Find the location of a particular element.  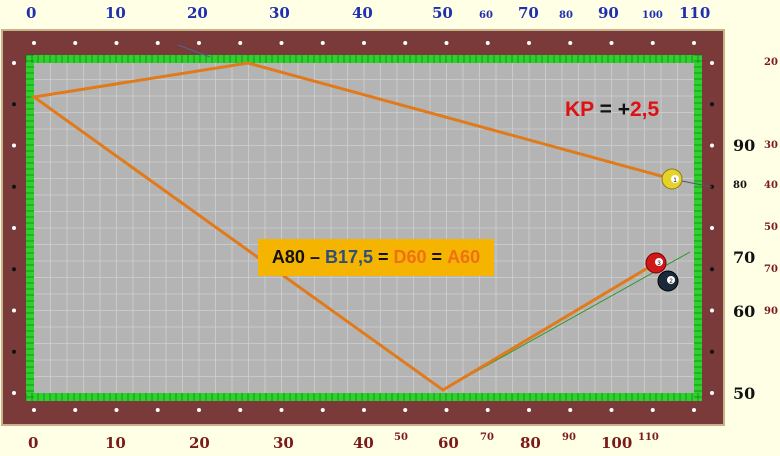

right-scale-label: 90 is located at coordinates (744, 145).